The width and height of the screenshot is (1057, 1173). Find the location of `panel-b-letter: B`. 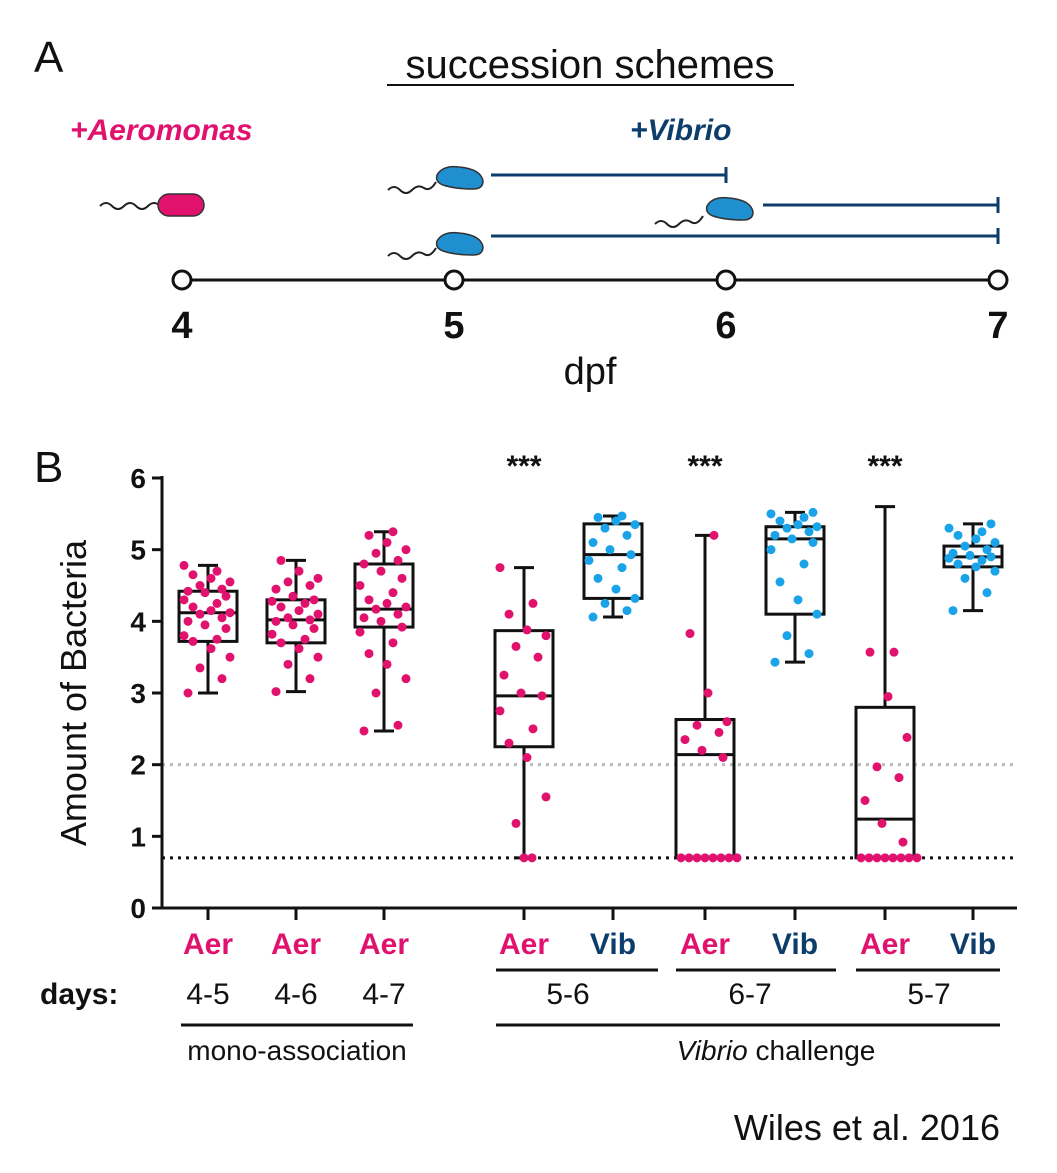

panel-b-letter: B is located at coordinates (48, 467).